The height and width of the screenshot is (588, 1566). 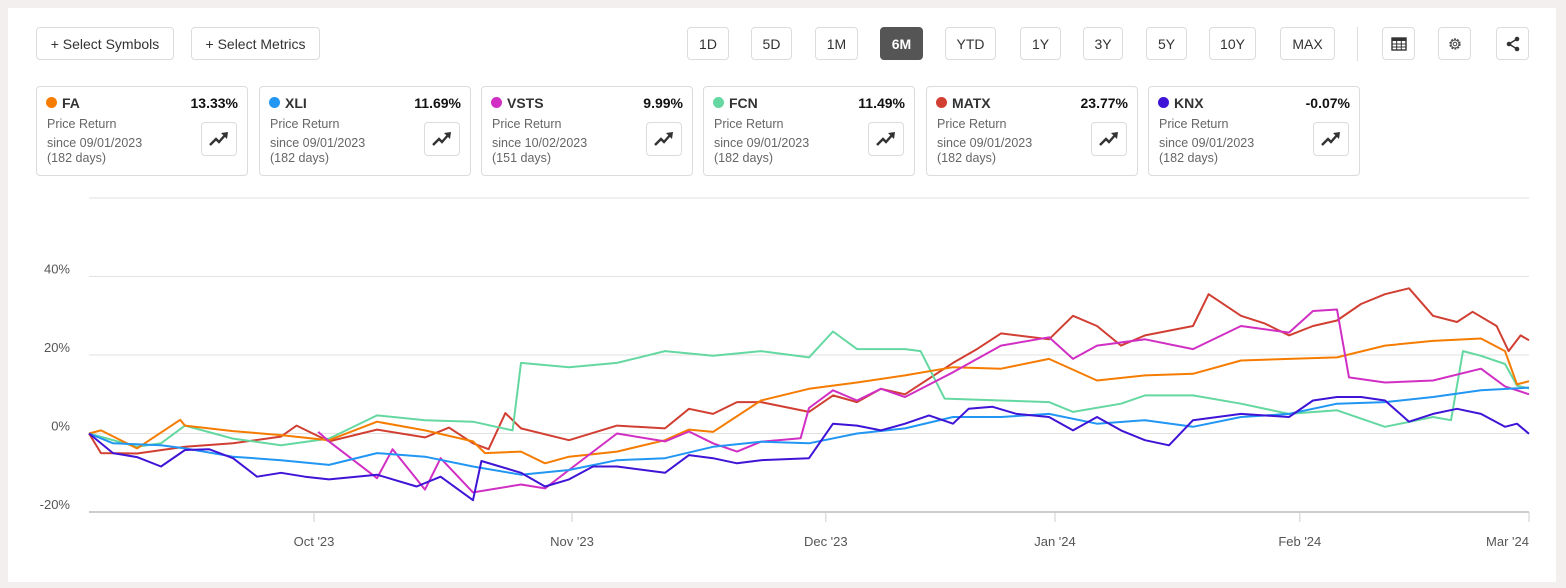 What do you see at coordinates (1232, 43) in the screenshot?
I see `range-10y-button: 10Y` at bounding box center [1232, 43].